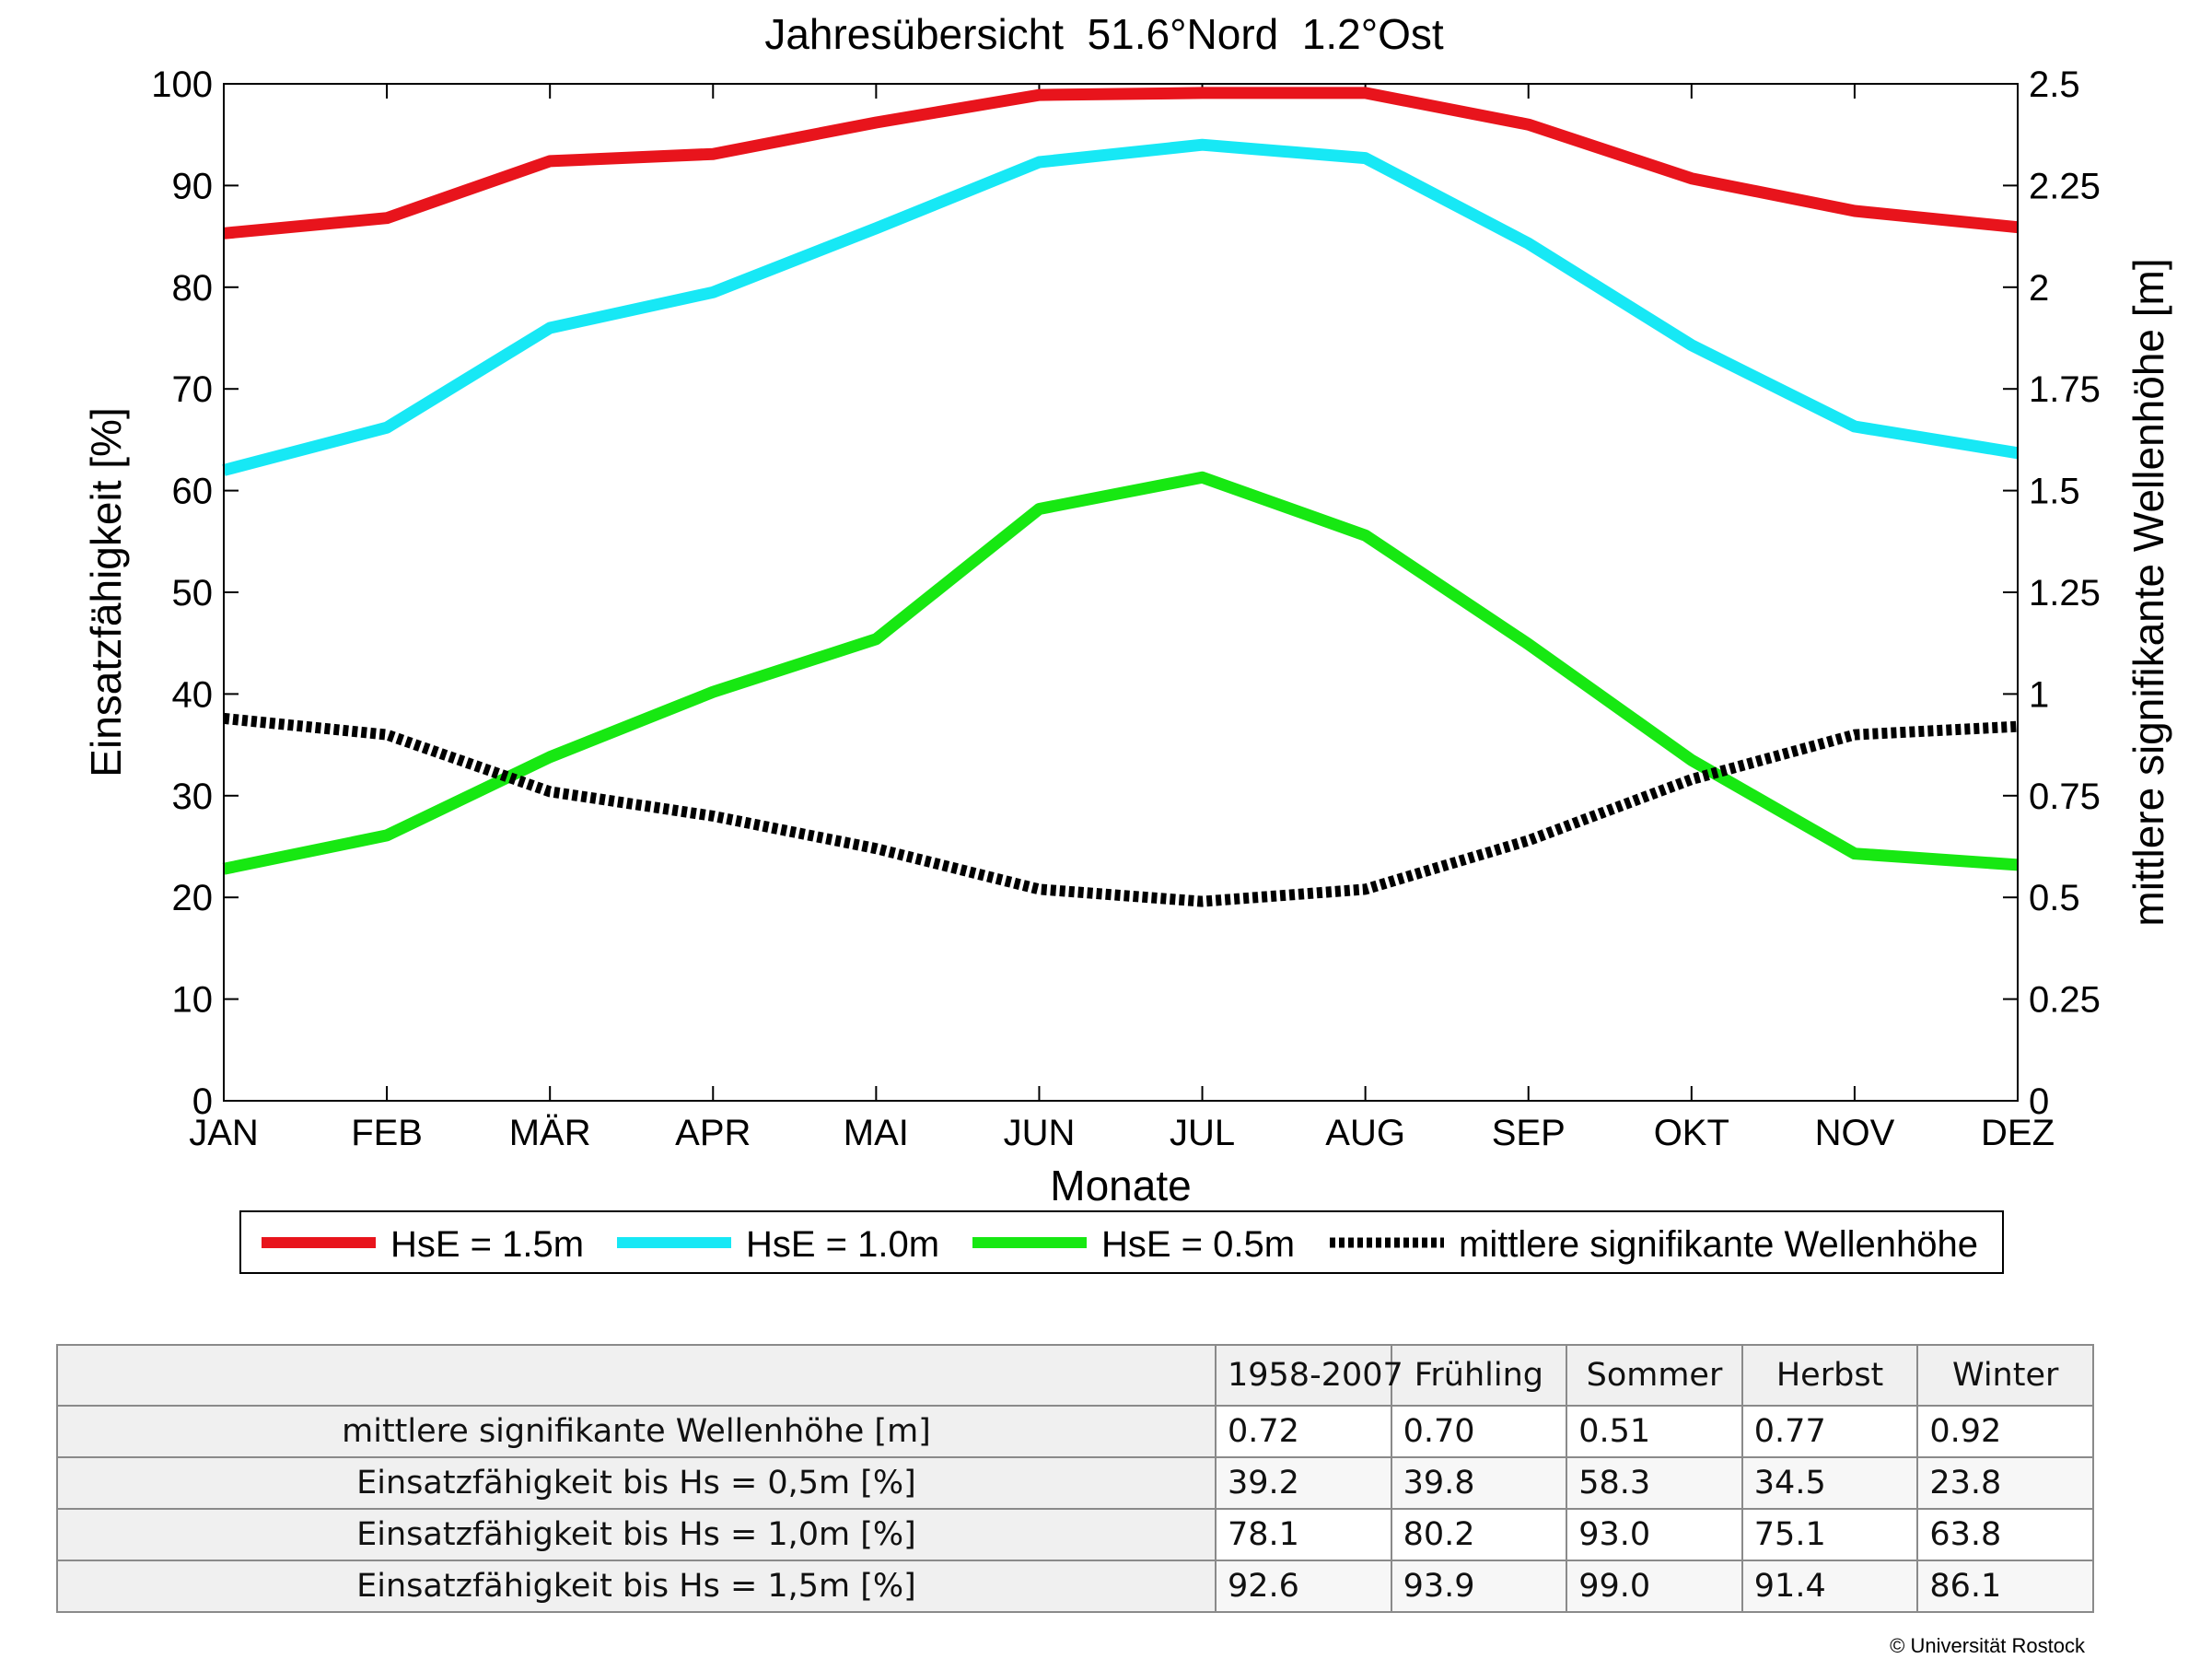 This screenshot has width=2212, height=1659. I want to click on row-label: Einsatzfähigkeit bis Hs = 0,5m [%], so click(636, 1483).